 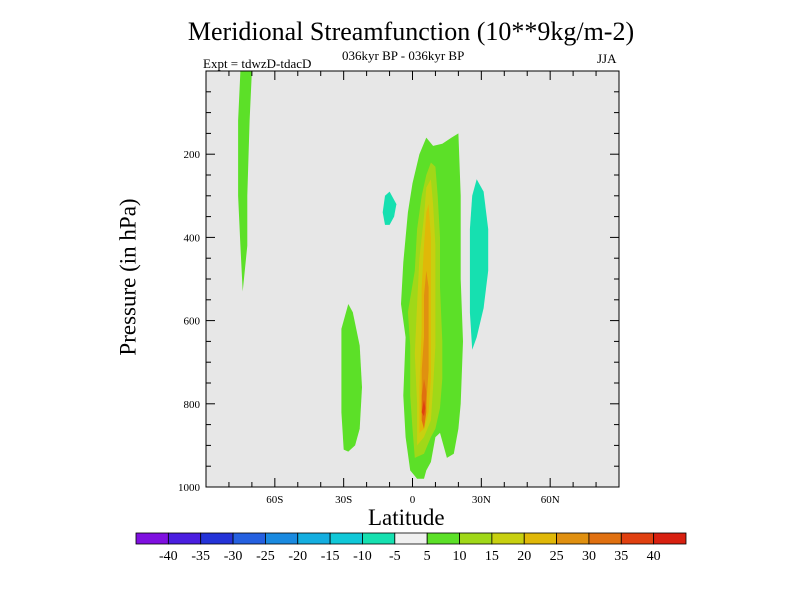 I want to click on colorbar-label: -35, so click(x=200, y=556).